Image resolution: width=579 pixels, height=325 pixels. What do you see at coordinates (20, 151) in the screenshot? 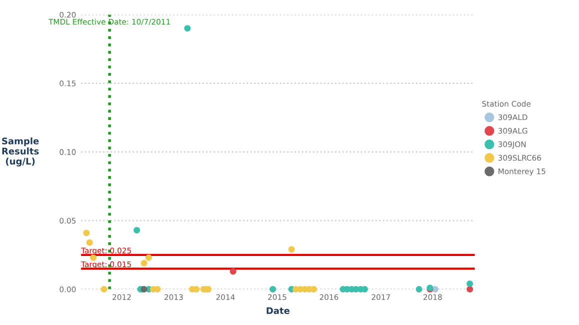
I see `y-axis-title: Sample Results (ug/L)` at bounding box center [20, 151].